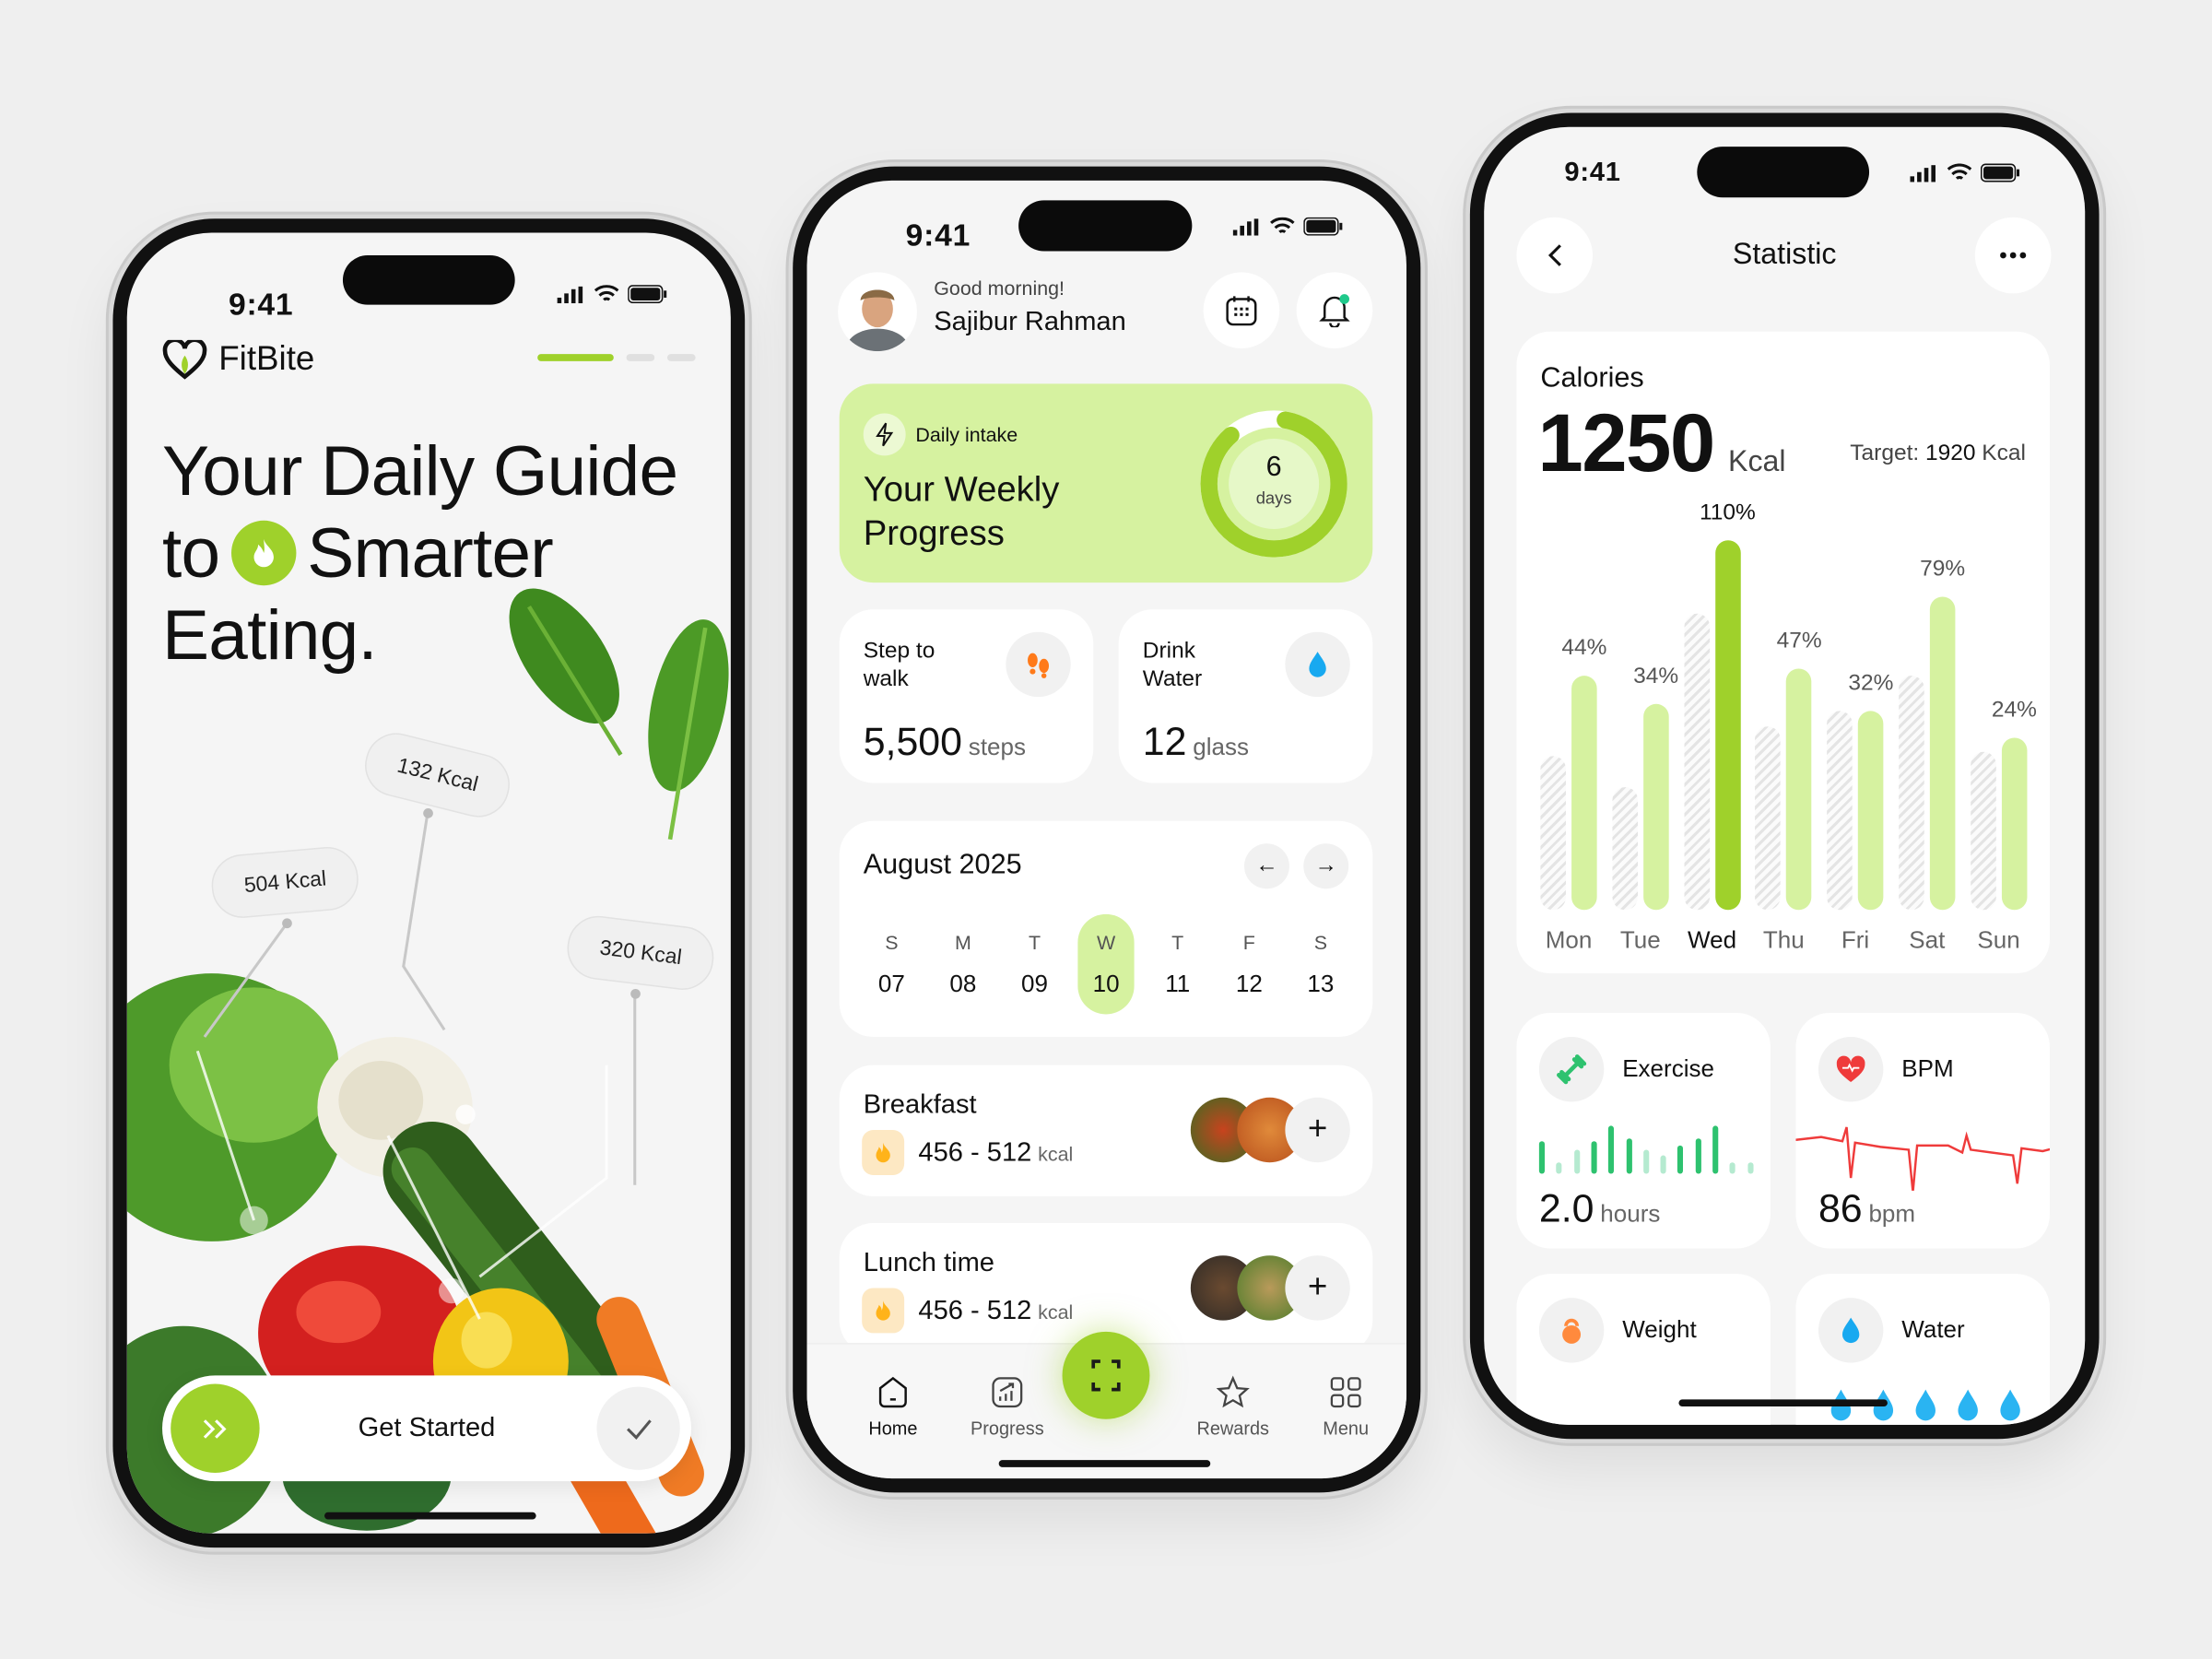 This screenshot has width=2212, height=1659. What do you see at coordinates (2004, 453) in the screenshot?
I see `target-unit: Kcal` at bounding box center [2004, 453].